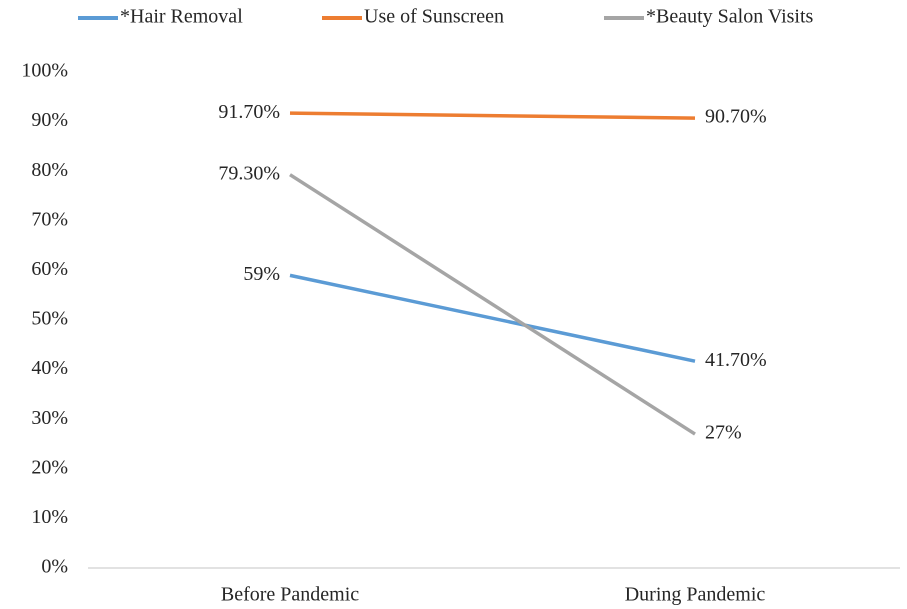 The height and width of the screenshot is (609, 907). I want to click on y-tick-label: 20%, so click(49, 467).